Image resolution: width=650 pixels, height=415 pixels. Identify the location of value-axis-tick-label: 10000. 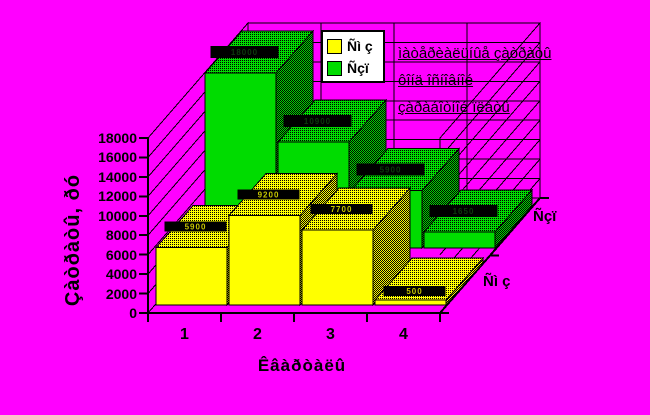
(117, 215).